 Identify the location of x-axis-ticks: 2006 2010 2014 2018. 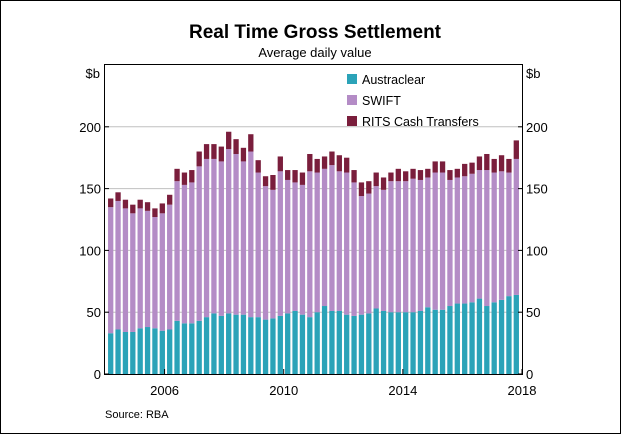
(343, 383).